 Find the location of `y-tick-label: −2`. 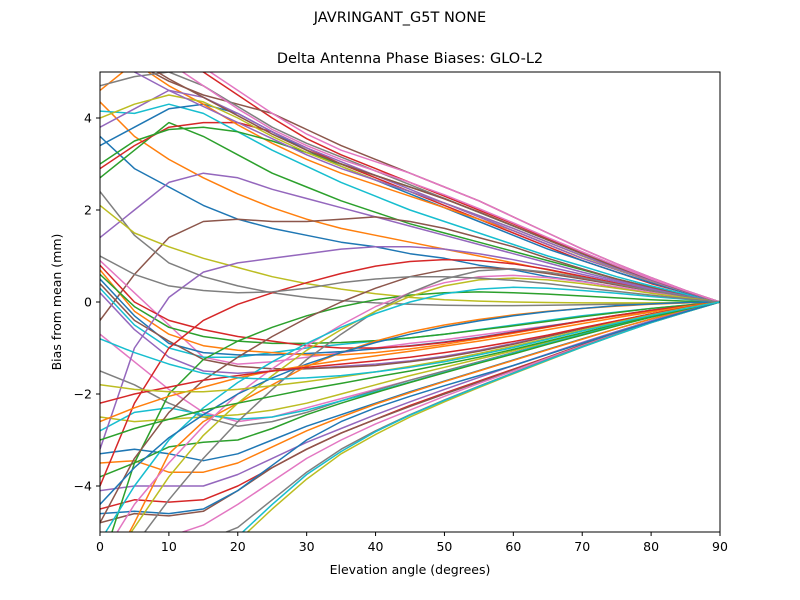

y-tick-label: −2 is located at coordinates (83, 394).